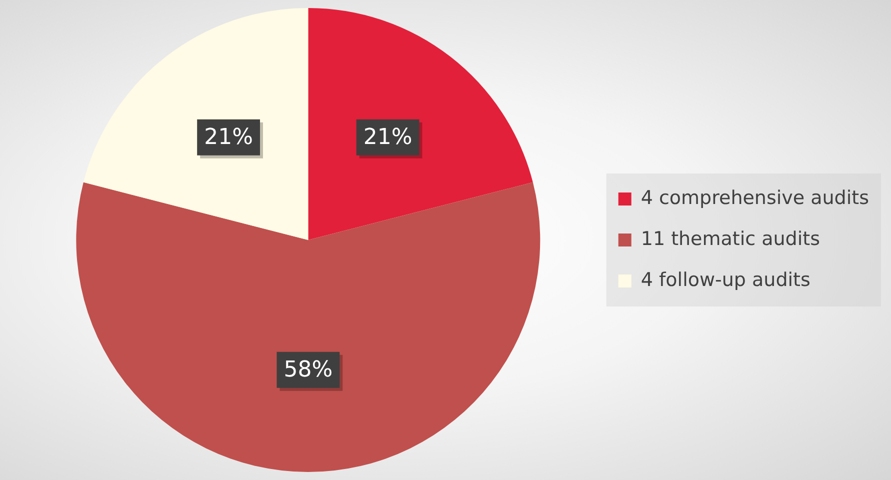 This screenshot has height=480, width=891. Describe the element at coordinates (730, 239) in the screenshot. I see `legend-label: 11 thematic audits` at that location.